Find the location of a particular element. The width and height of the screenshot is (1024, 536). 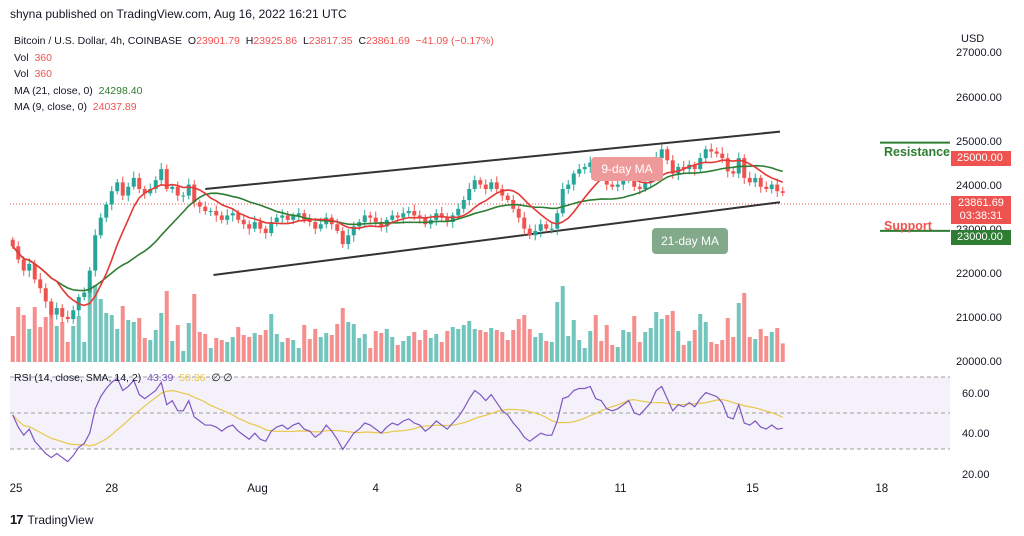

footer-brand: 17 TradingView is located at coordinates (52, 519).